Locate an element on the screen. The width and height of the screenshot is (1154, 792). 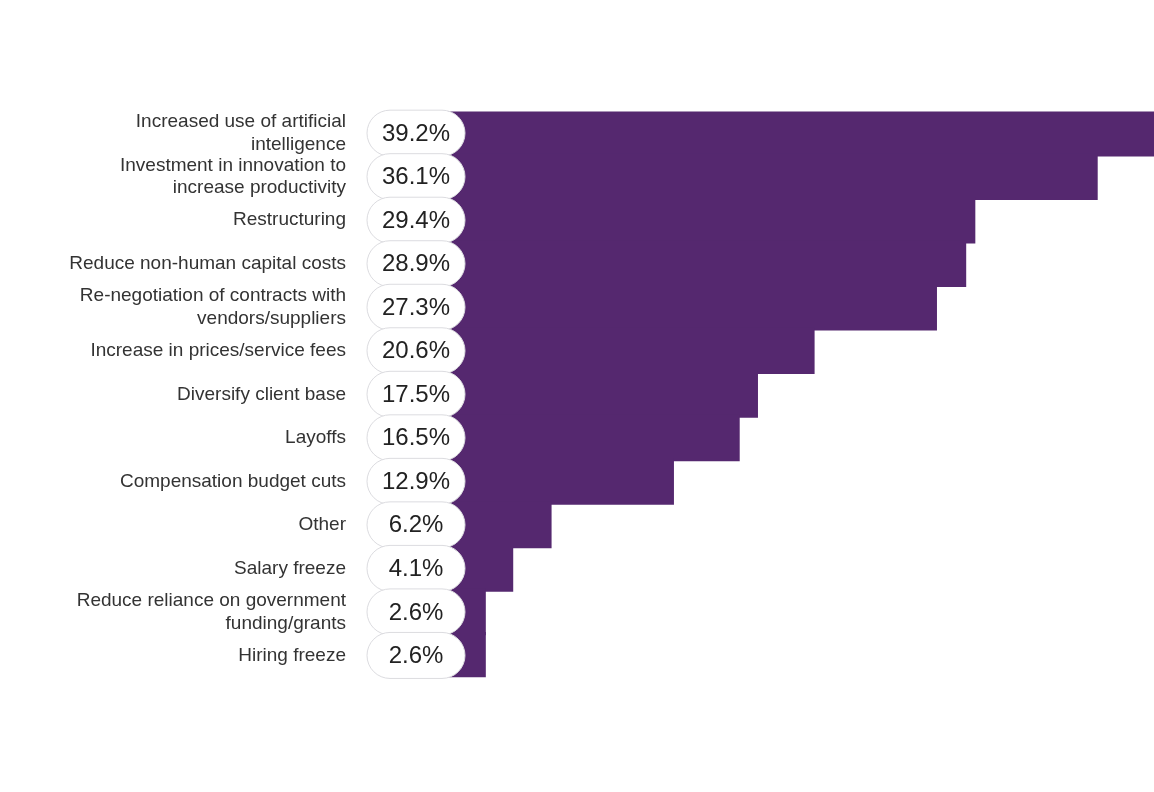
y-tick-label: Increased use of artificial intelligence is located at coordinates (240, 132).